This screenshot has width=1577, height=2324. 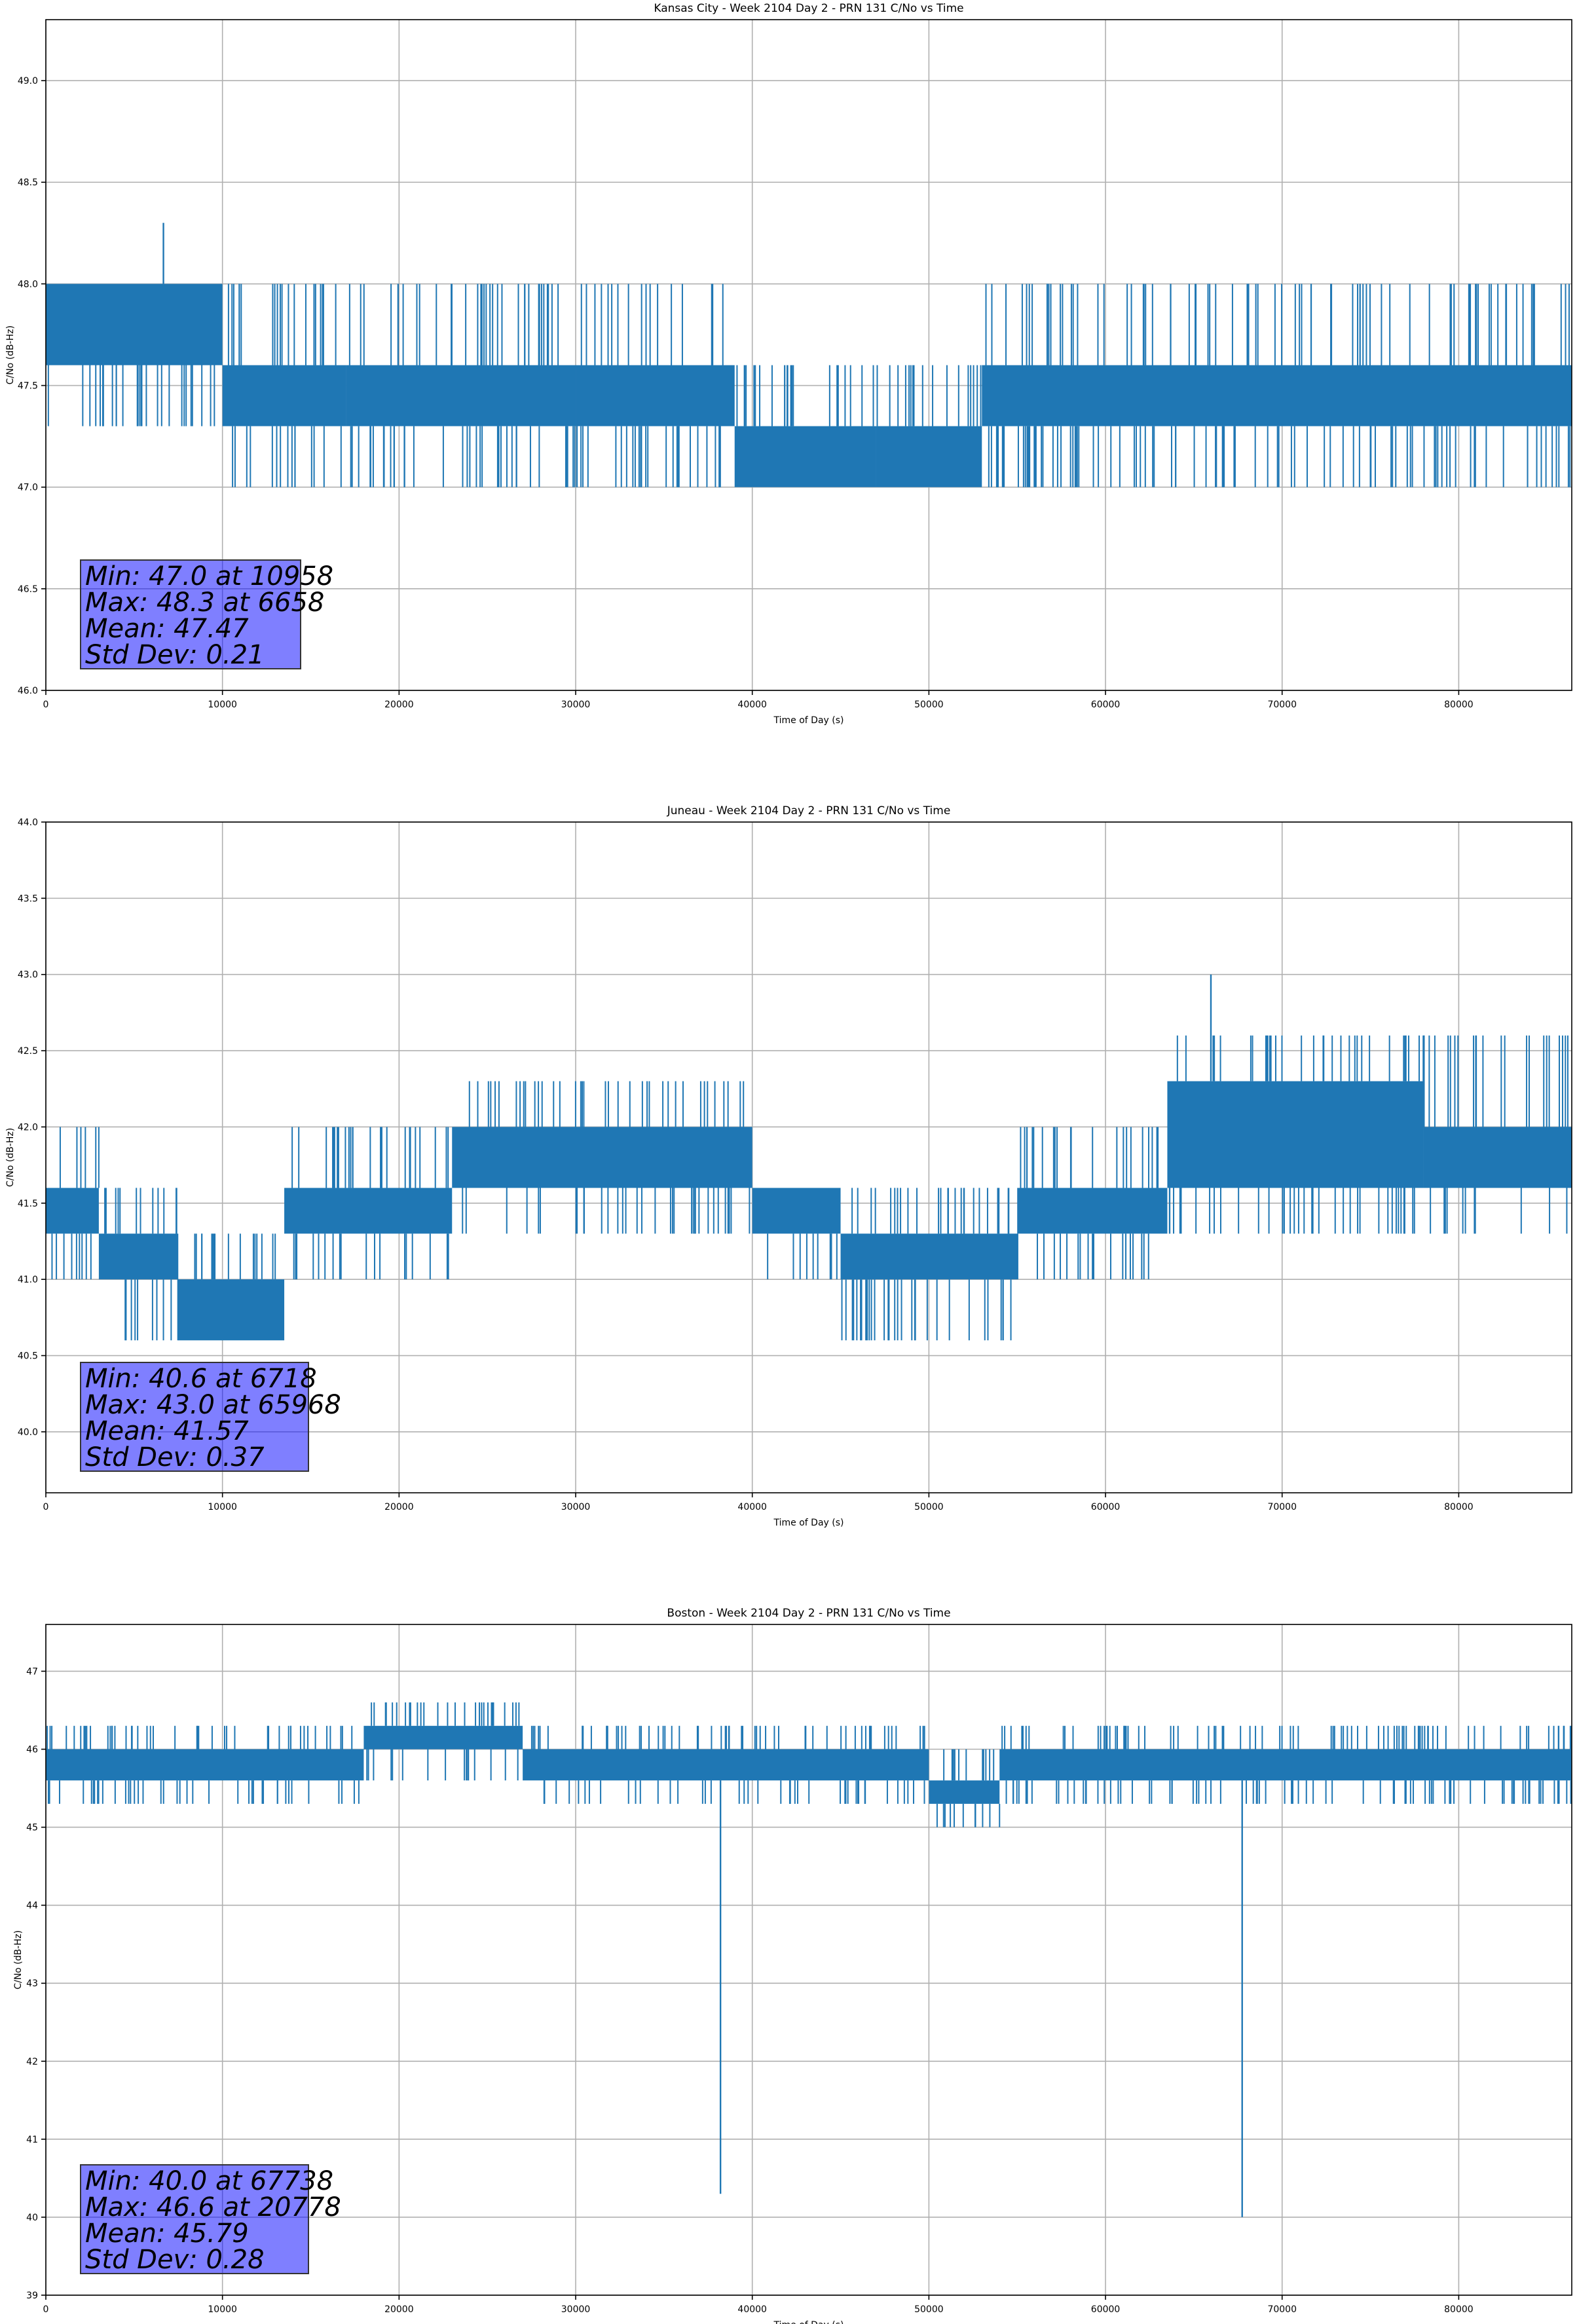 What do you see at coordinates (28, 183) in the screenshot?
I see `y-tick-label: 48.5` at bounding box center [28, 183].